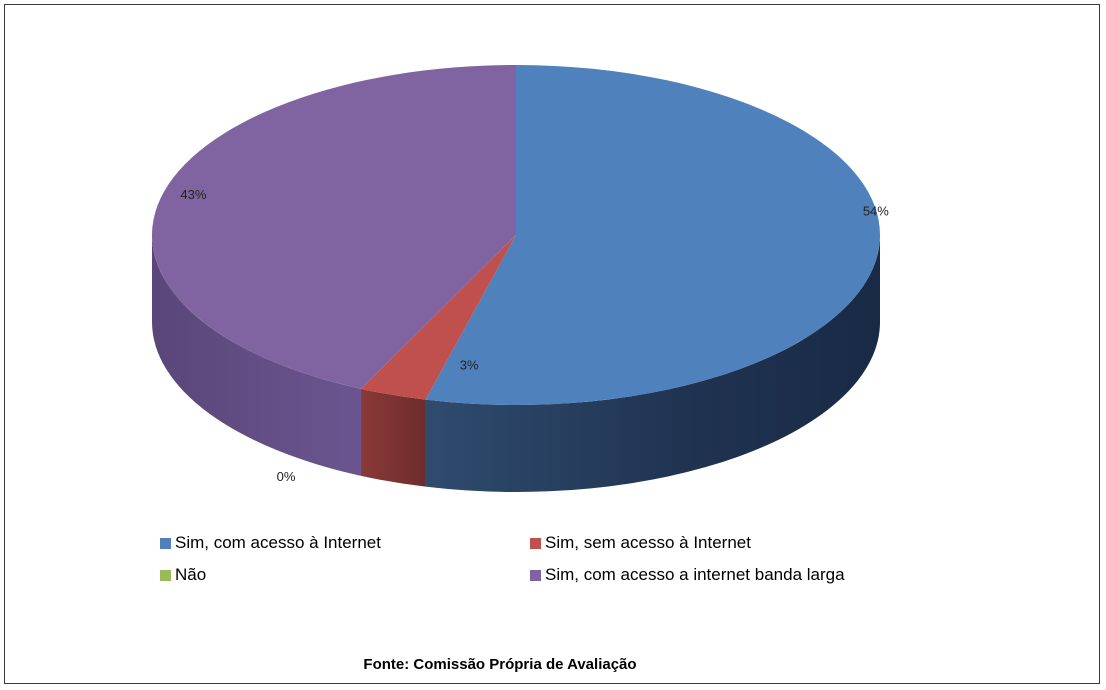 The image size is (1106, 690). I want to click on legend-item: Não, so click(345, 575).